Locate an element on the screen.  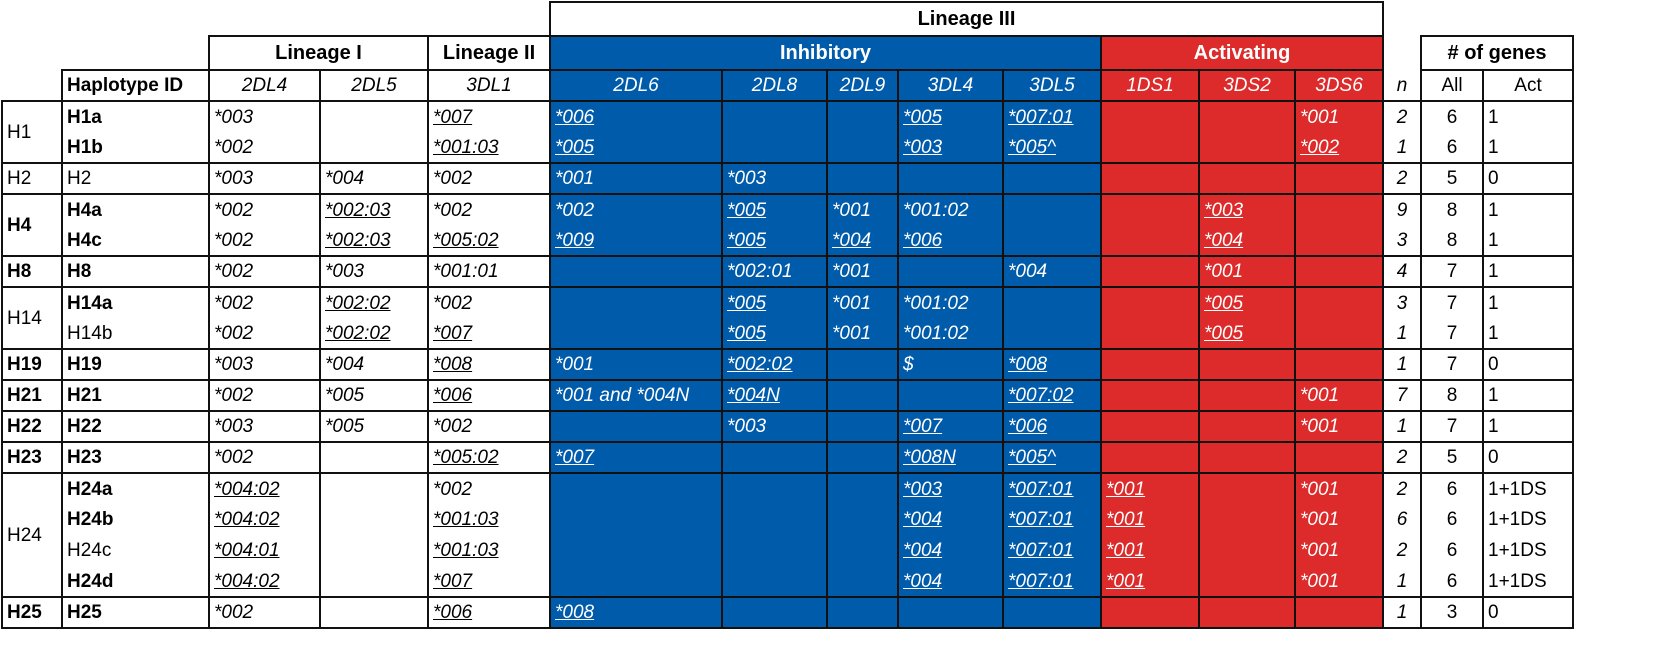
all-genes-value: 5 is located at coordinates (1452, 458).